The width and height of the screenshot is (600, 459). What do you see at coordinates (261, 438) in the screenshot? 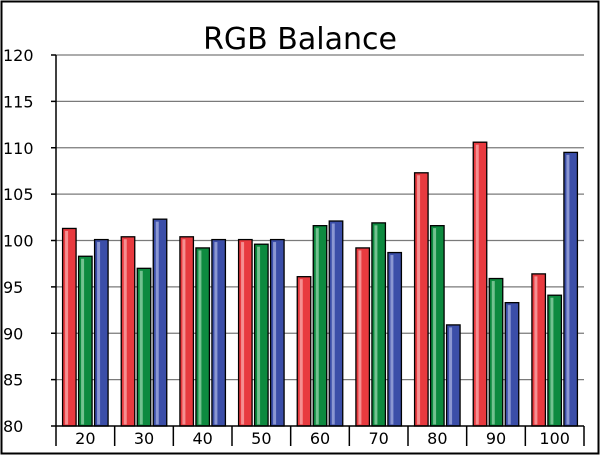
I see `x-tick-label: 50` at bounding box center [261, 438].